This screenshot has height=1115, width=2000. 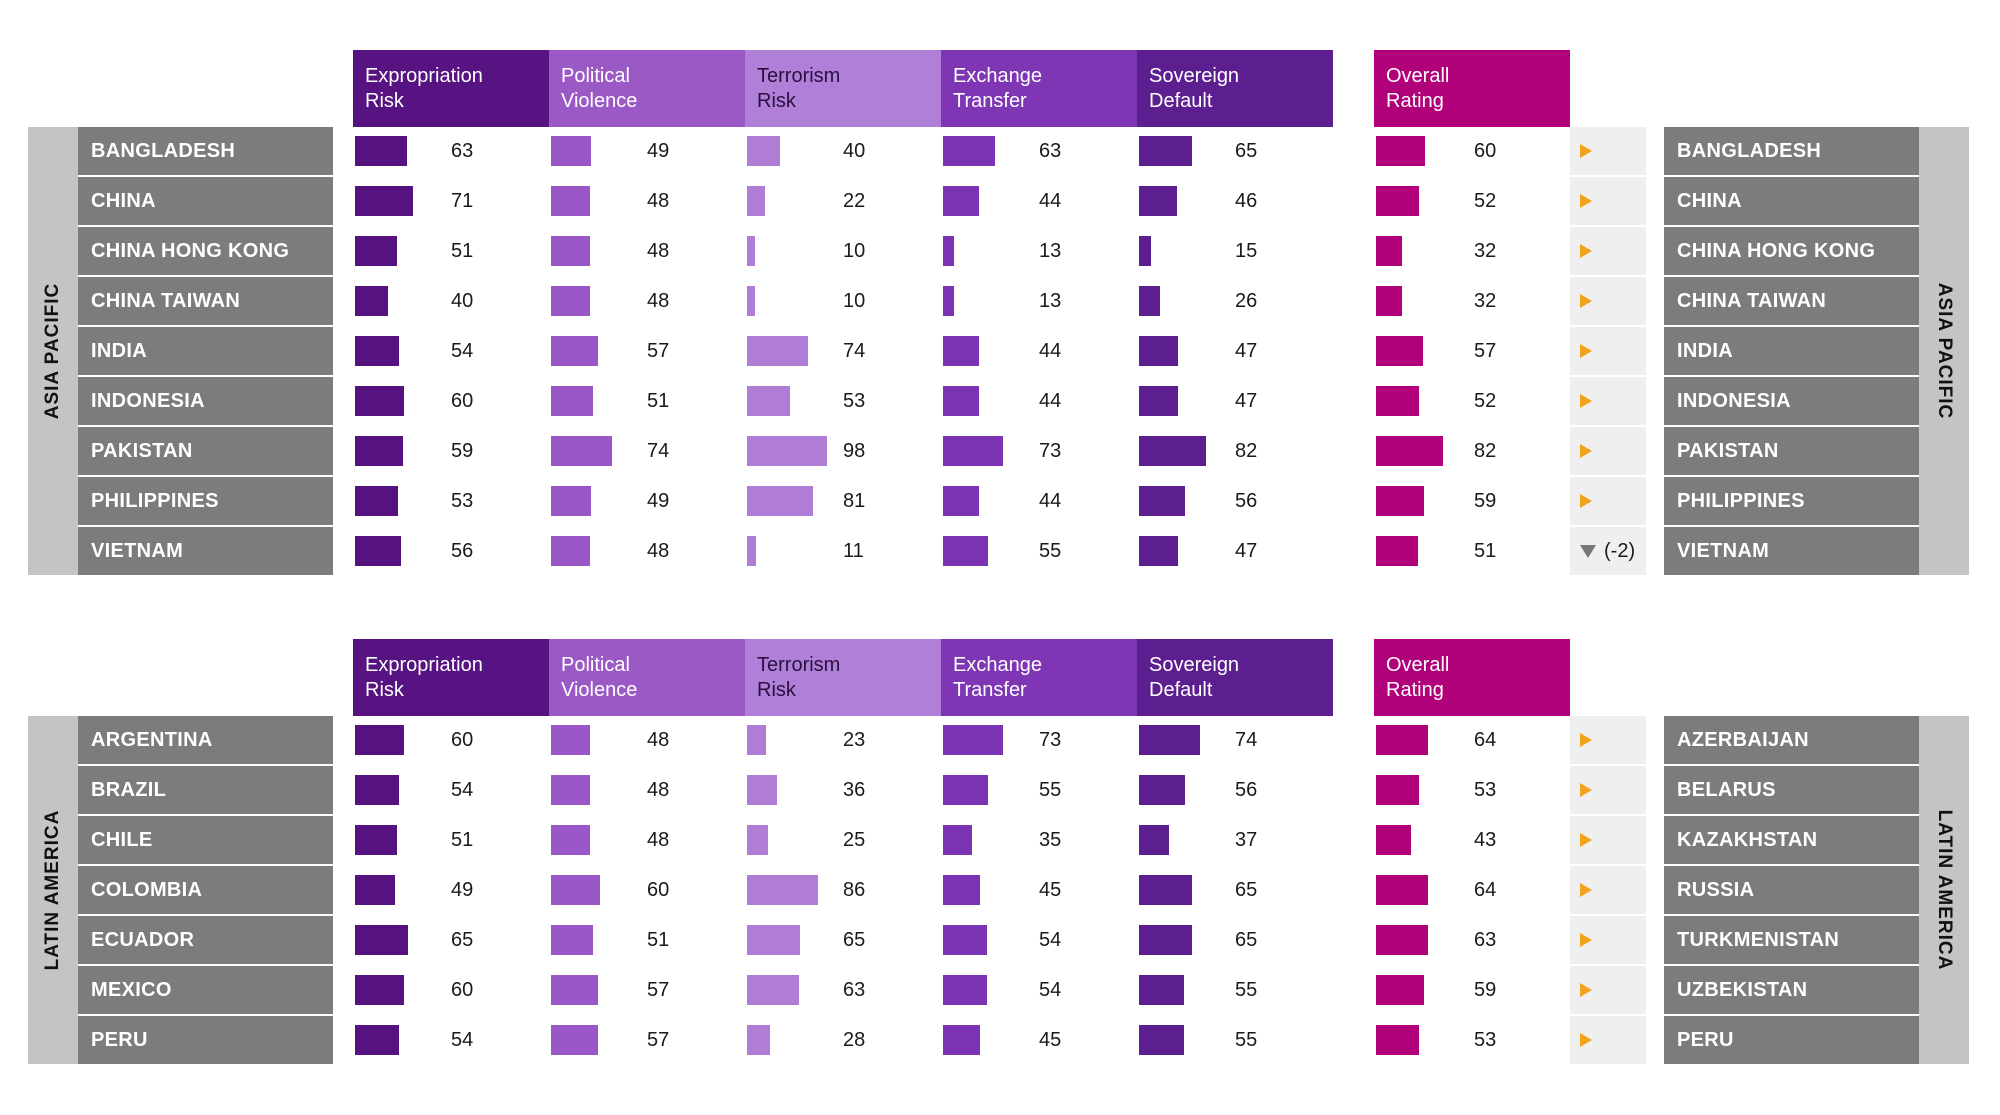 I want to click on rating-value: 98, so click(x=854, y=451).